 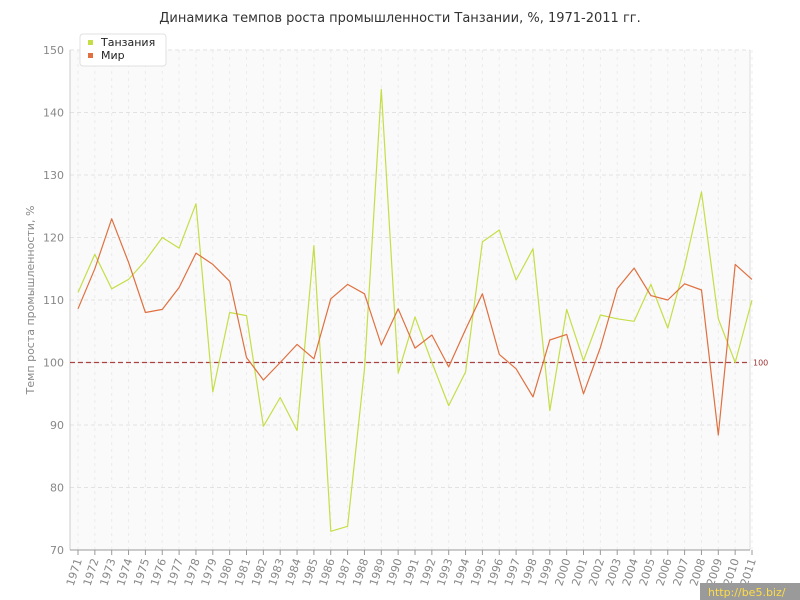 I want to click on y-tick-label: 150, so click(x=53, y=50).